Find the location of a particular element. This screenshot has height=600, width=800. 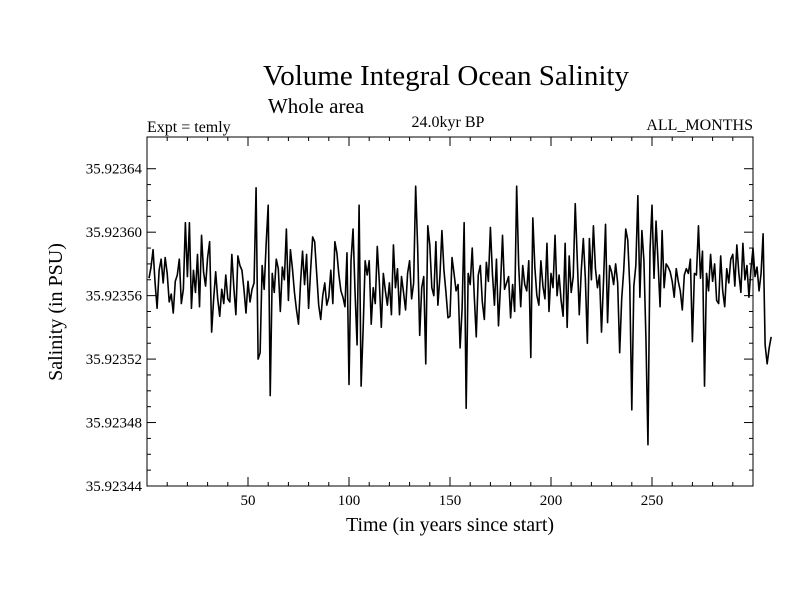

y-tick-label: 35.92352 is located at coordinates (114, 360).